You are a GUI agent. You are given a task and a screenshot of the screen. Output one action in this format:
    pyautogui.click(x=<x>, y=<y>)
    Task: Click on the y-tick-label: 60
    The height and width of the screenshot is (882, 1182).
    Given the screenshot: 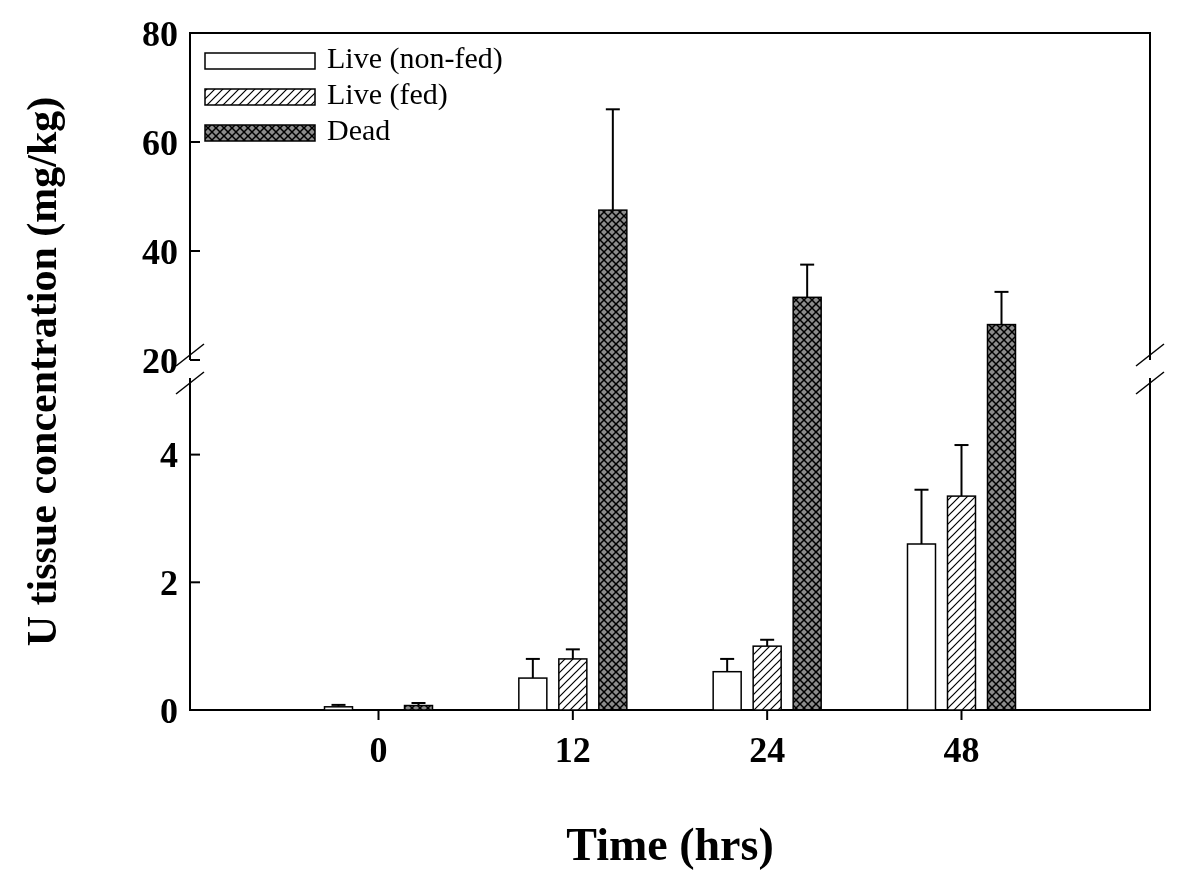 What is the action you would take?
    pyautogui.click(x=160, y=142)
    